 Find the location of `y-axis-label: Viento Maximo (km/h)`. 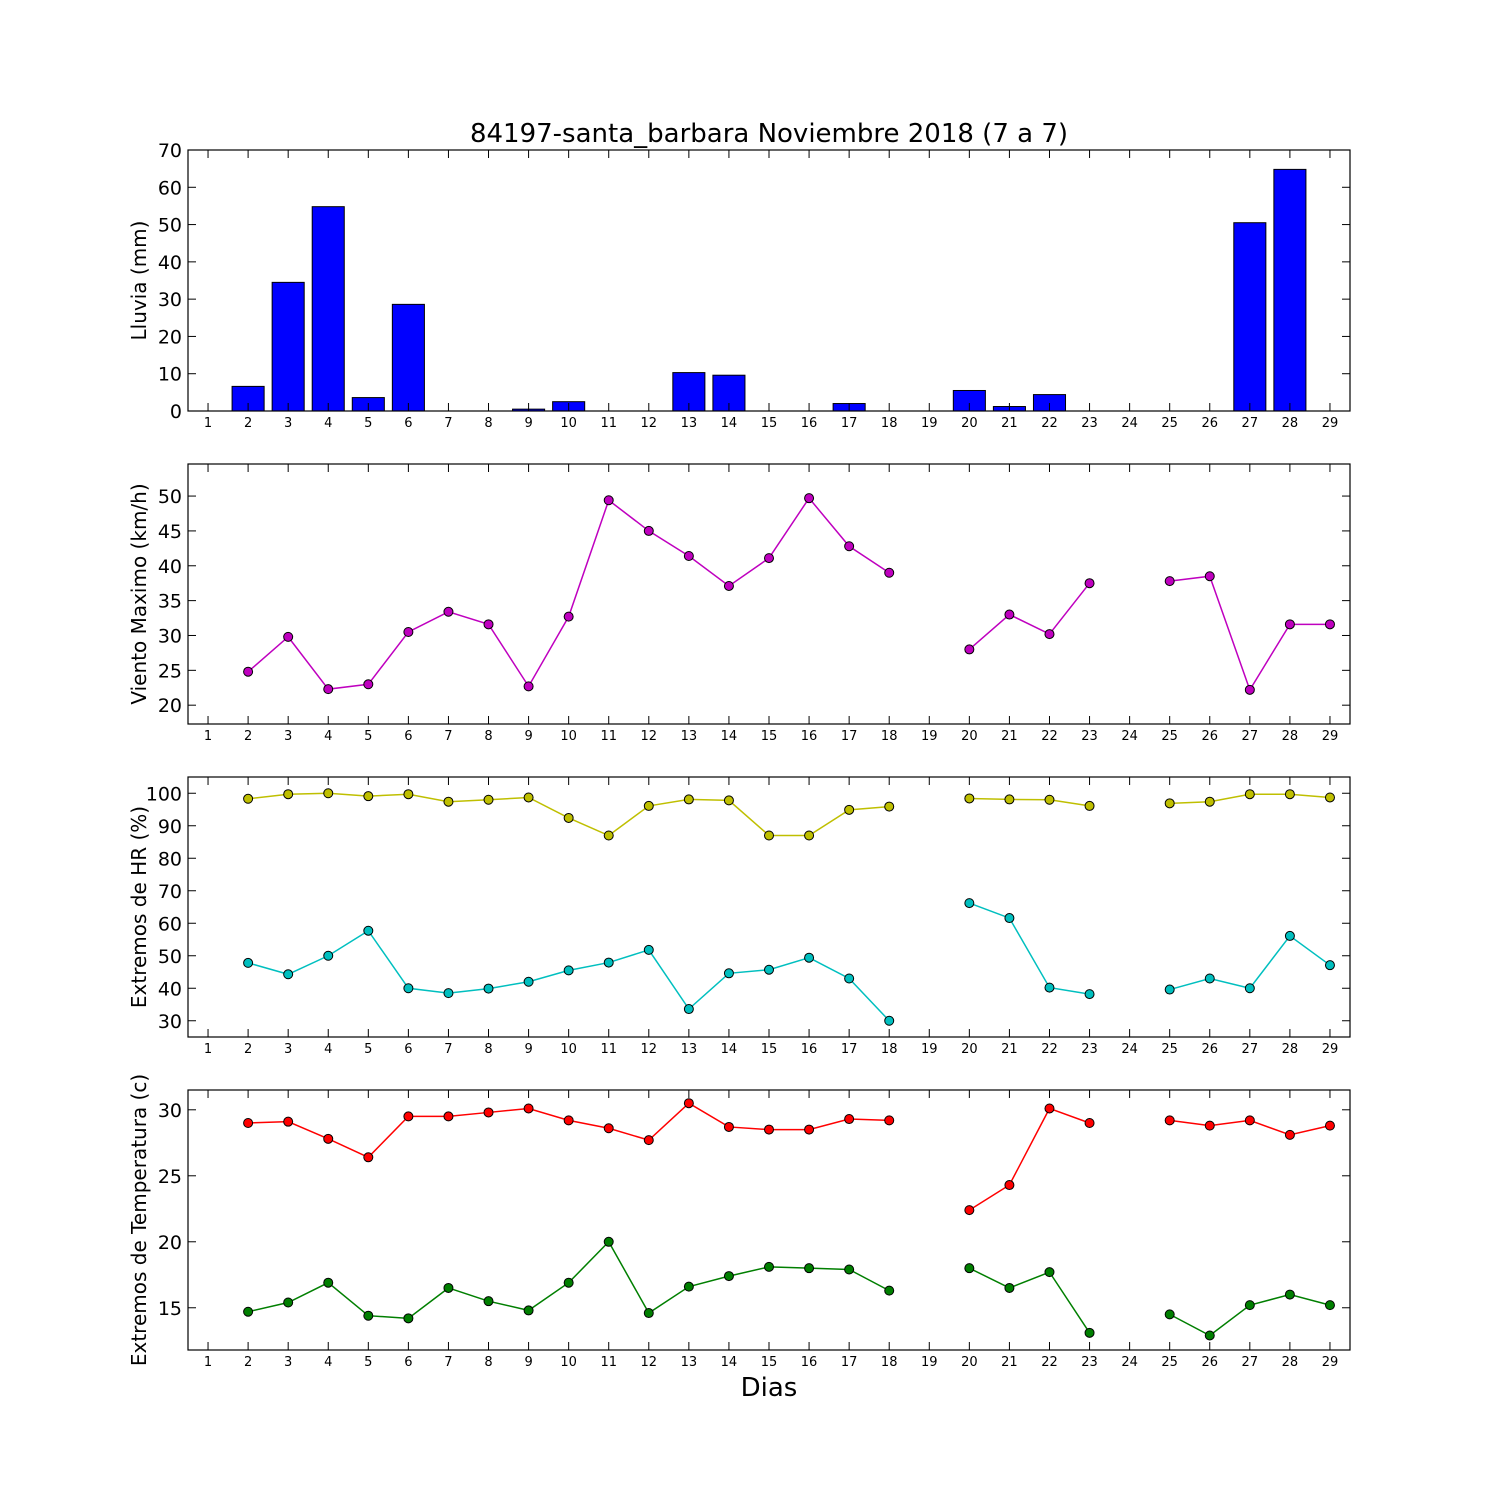

y-axis-label: Viento Maximo (km/h) is located at coordinates (139, 593).